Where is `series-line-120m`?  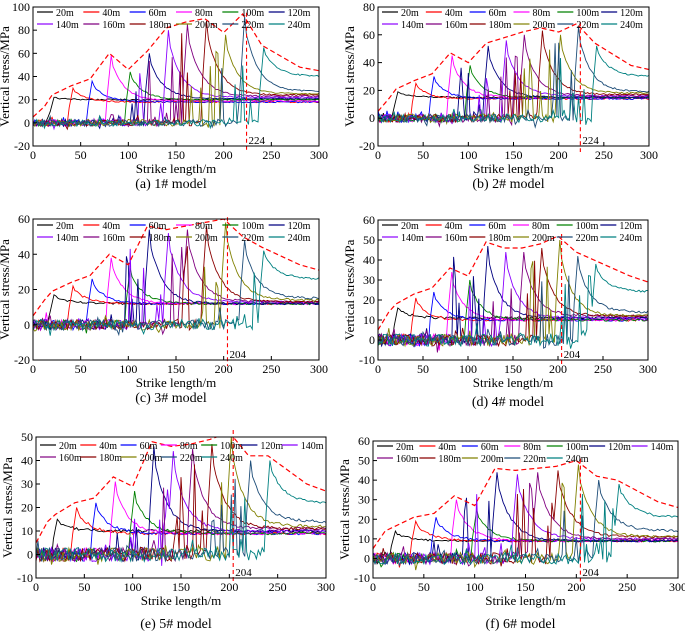 series-line-120m is located at coordinates (513, 296).